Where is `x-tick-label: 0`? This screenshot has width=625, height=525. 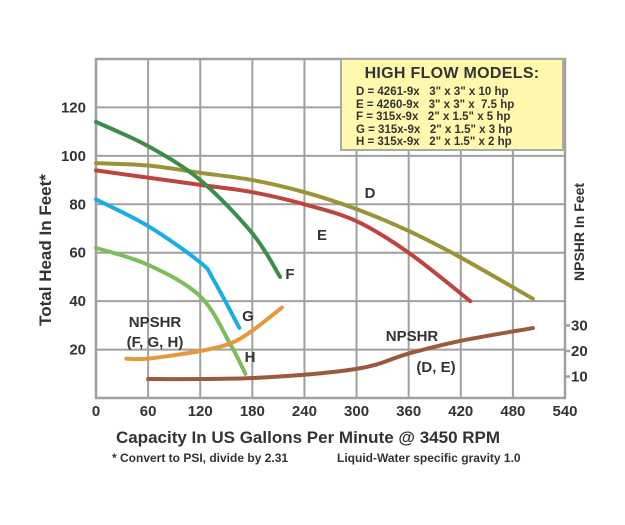 x-tick-label: 0 is located at coordinates (96, 411).